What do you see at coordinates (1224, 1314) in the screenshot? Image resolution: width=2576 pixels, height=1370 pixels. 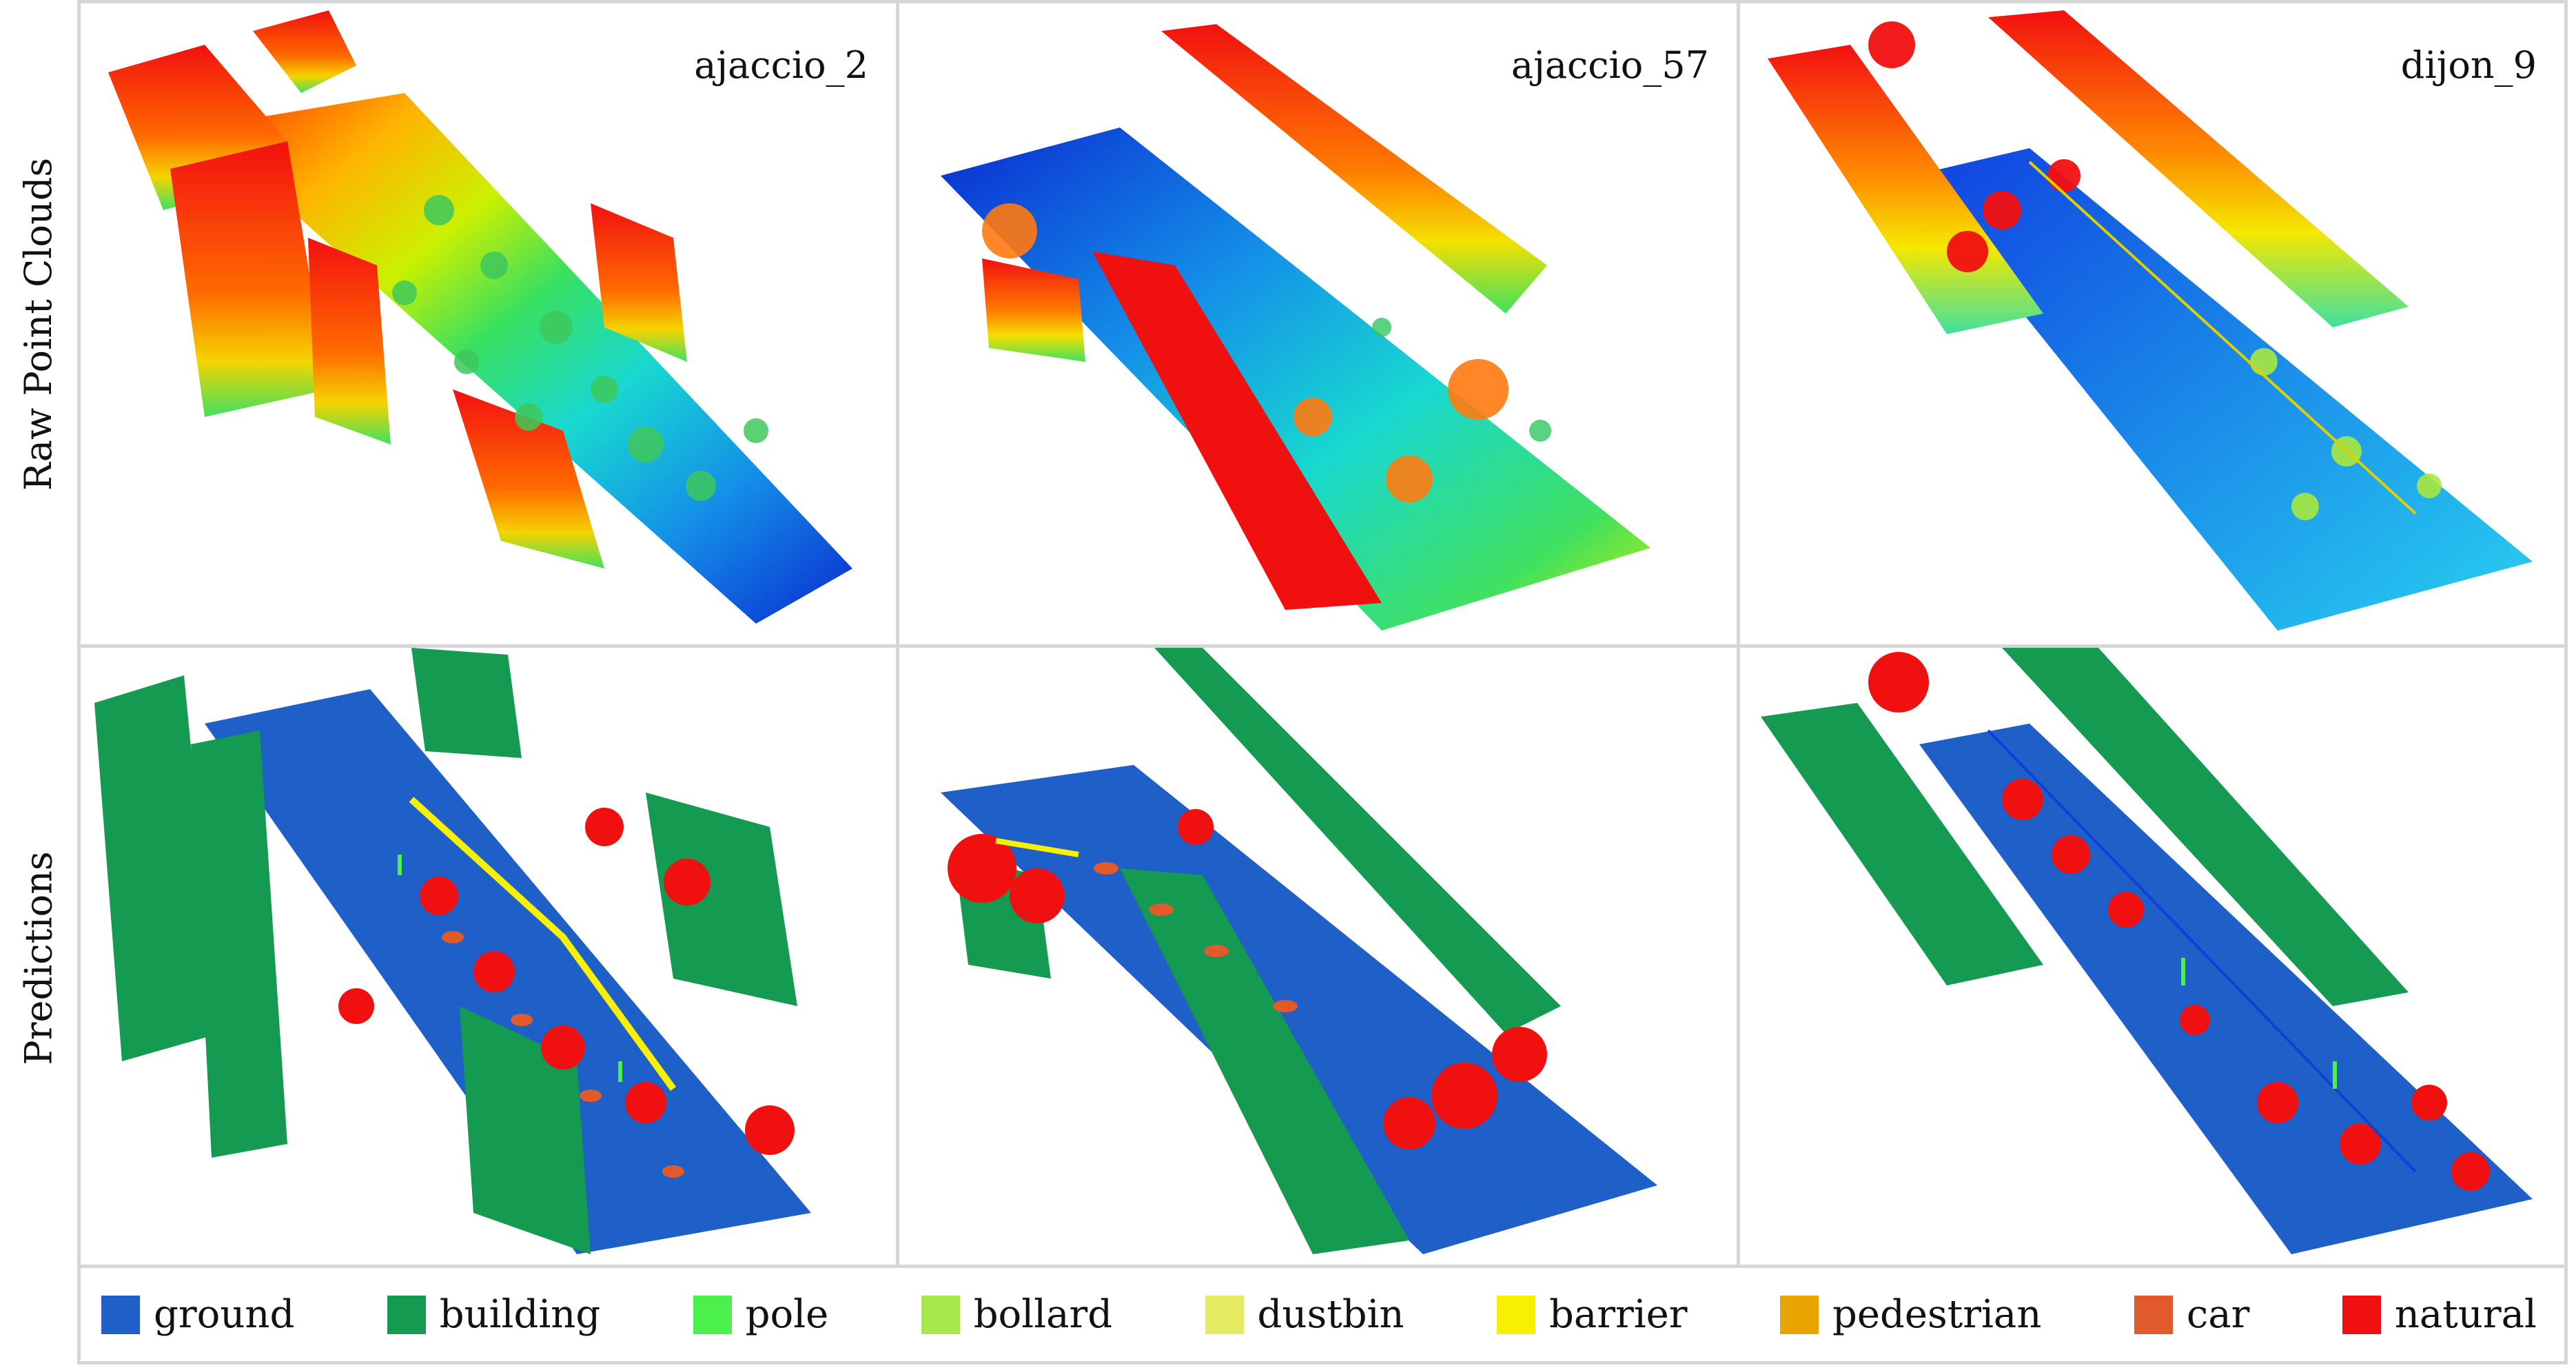 I see `legend-swatch-dustbin` at bounding box center [1224, 1314].